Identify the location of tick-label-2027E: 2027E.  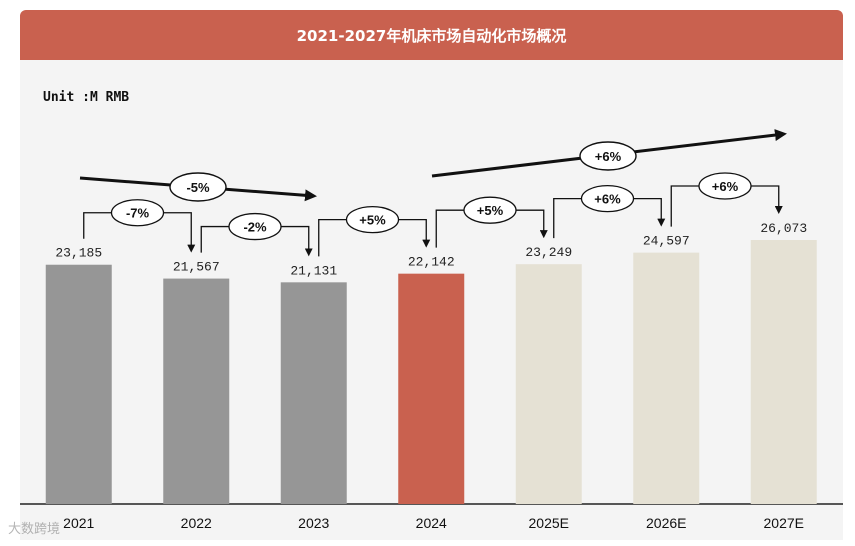
(784, 523).